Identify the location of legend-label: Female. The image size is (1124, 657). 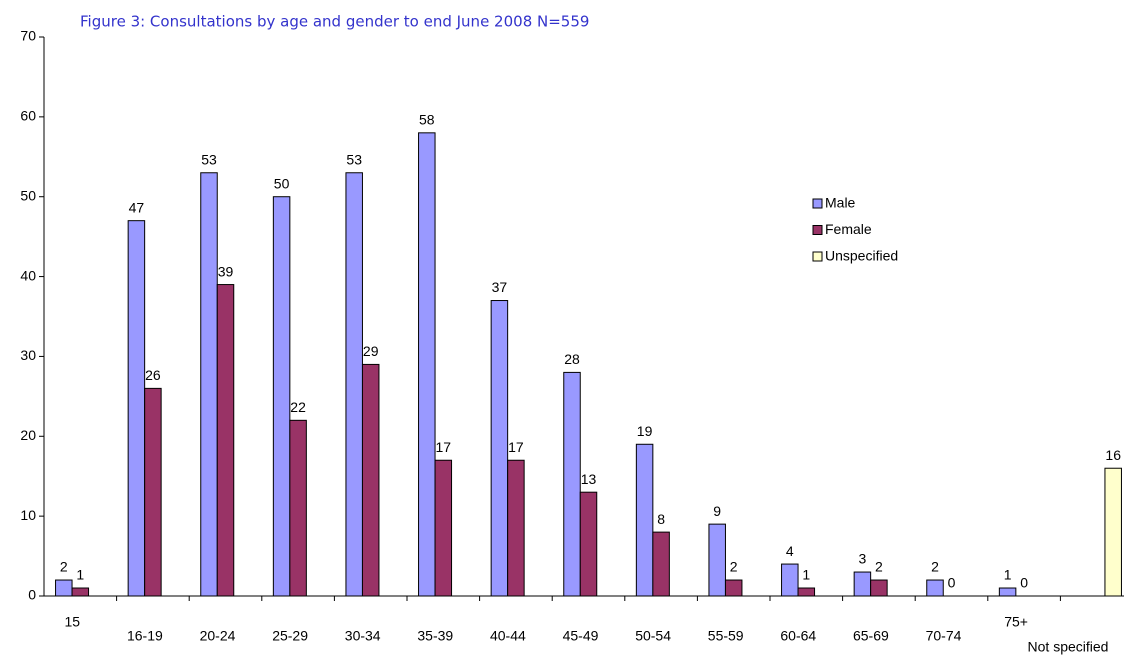
(848, 229).